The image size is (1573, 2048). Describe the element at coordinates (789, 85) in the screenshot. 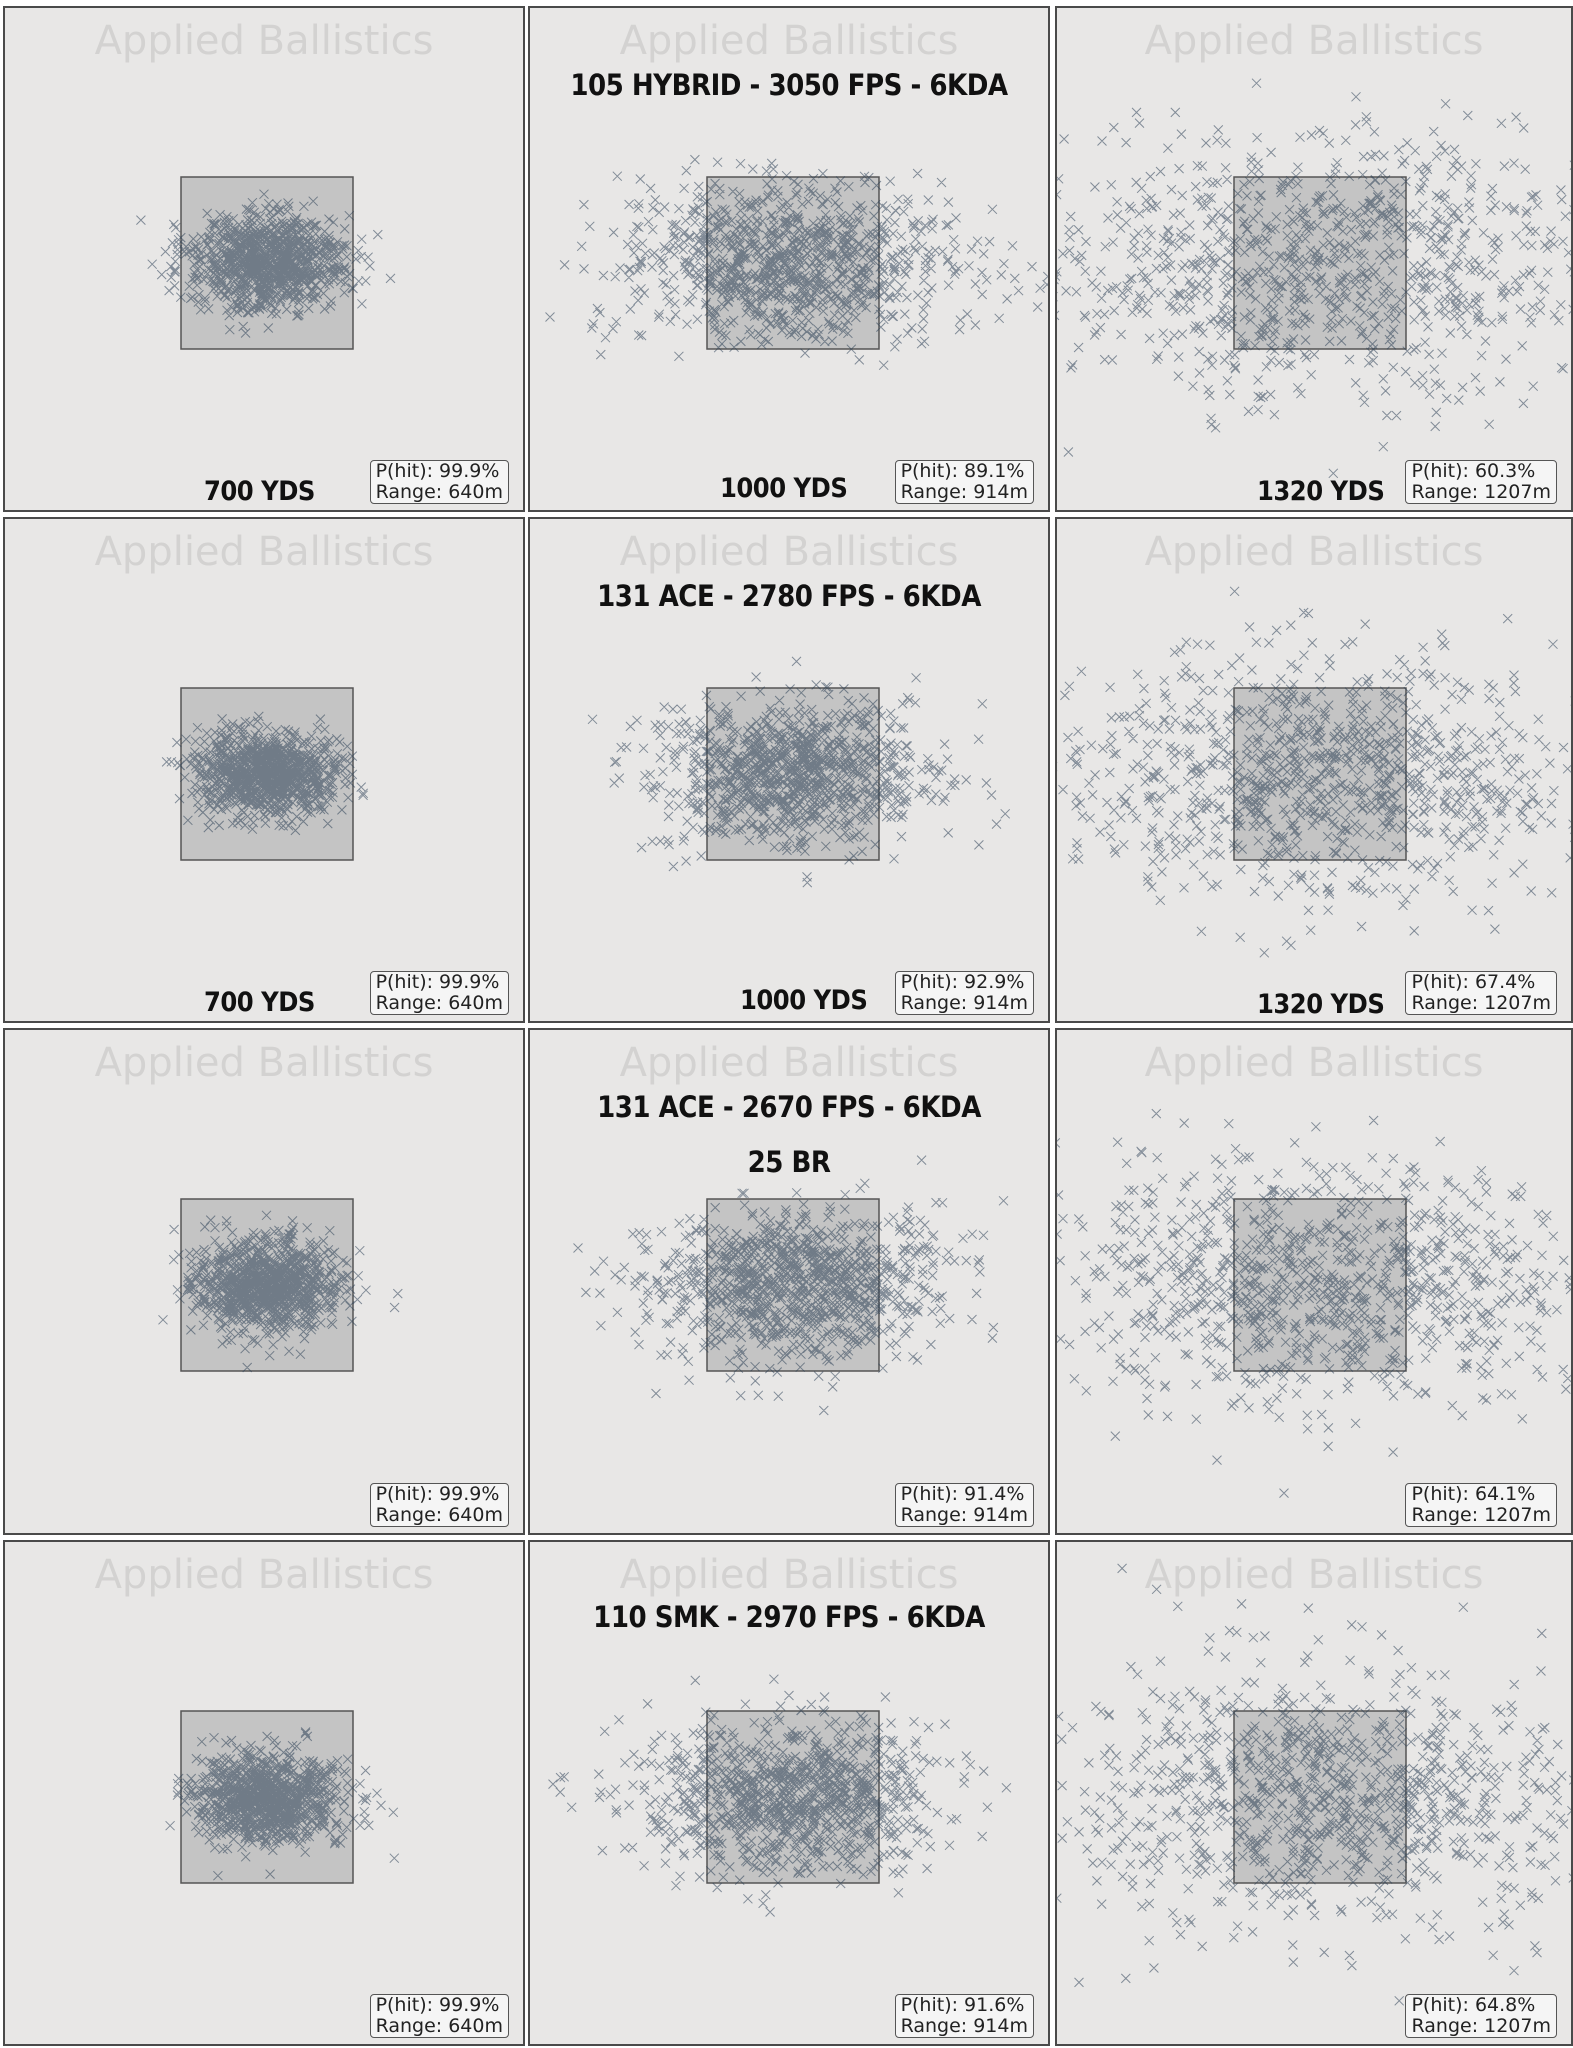

I see `load-heading: 105 HYBRID - 3050 FPS - 6KDA` at that location.